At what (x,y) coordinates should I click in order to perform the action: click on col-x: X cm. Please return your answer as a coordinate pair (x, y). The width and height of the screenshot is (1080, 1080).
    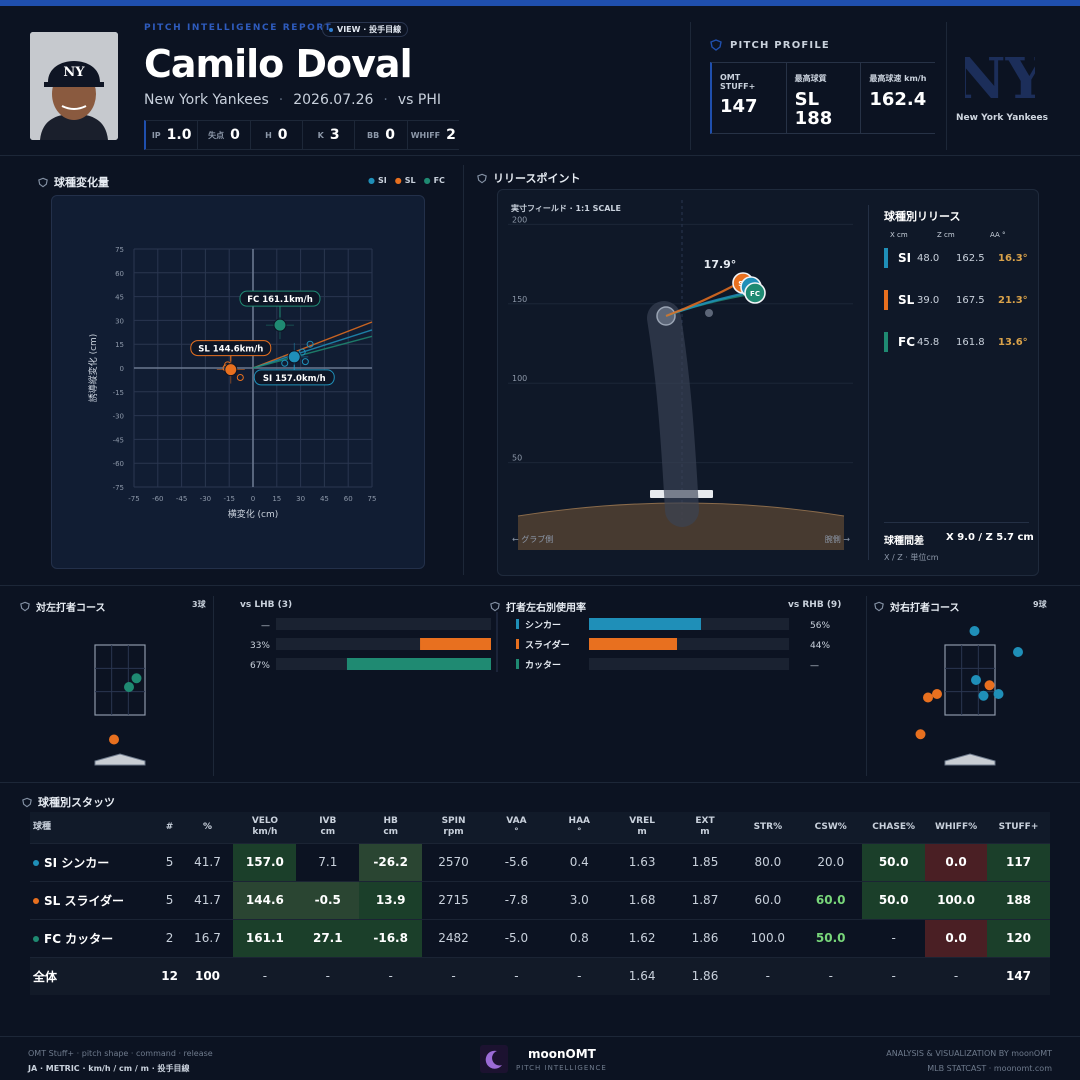
    Looking at the image, I should click on (899, 235).